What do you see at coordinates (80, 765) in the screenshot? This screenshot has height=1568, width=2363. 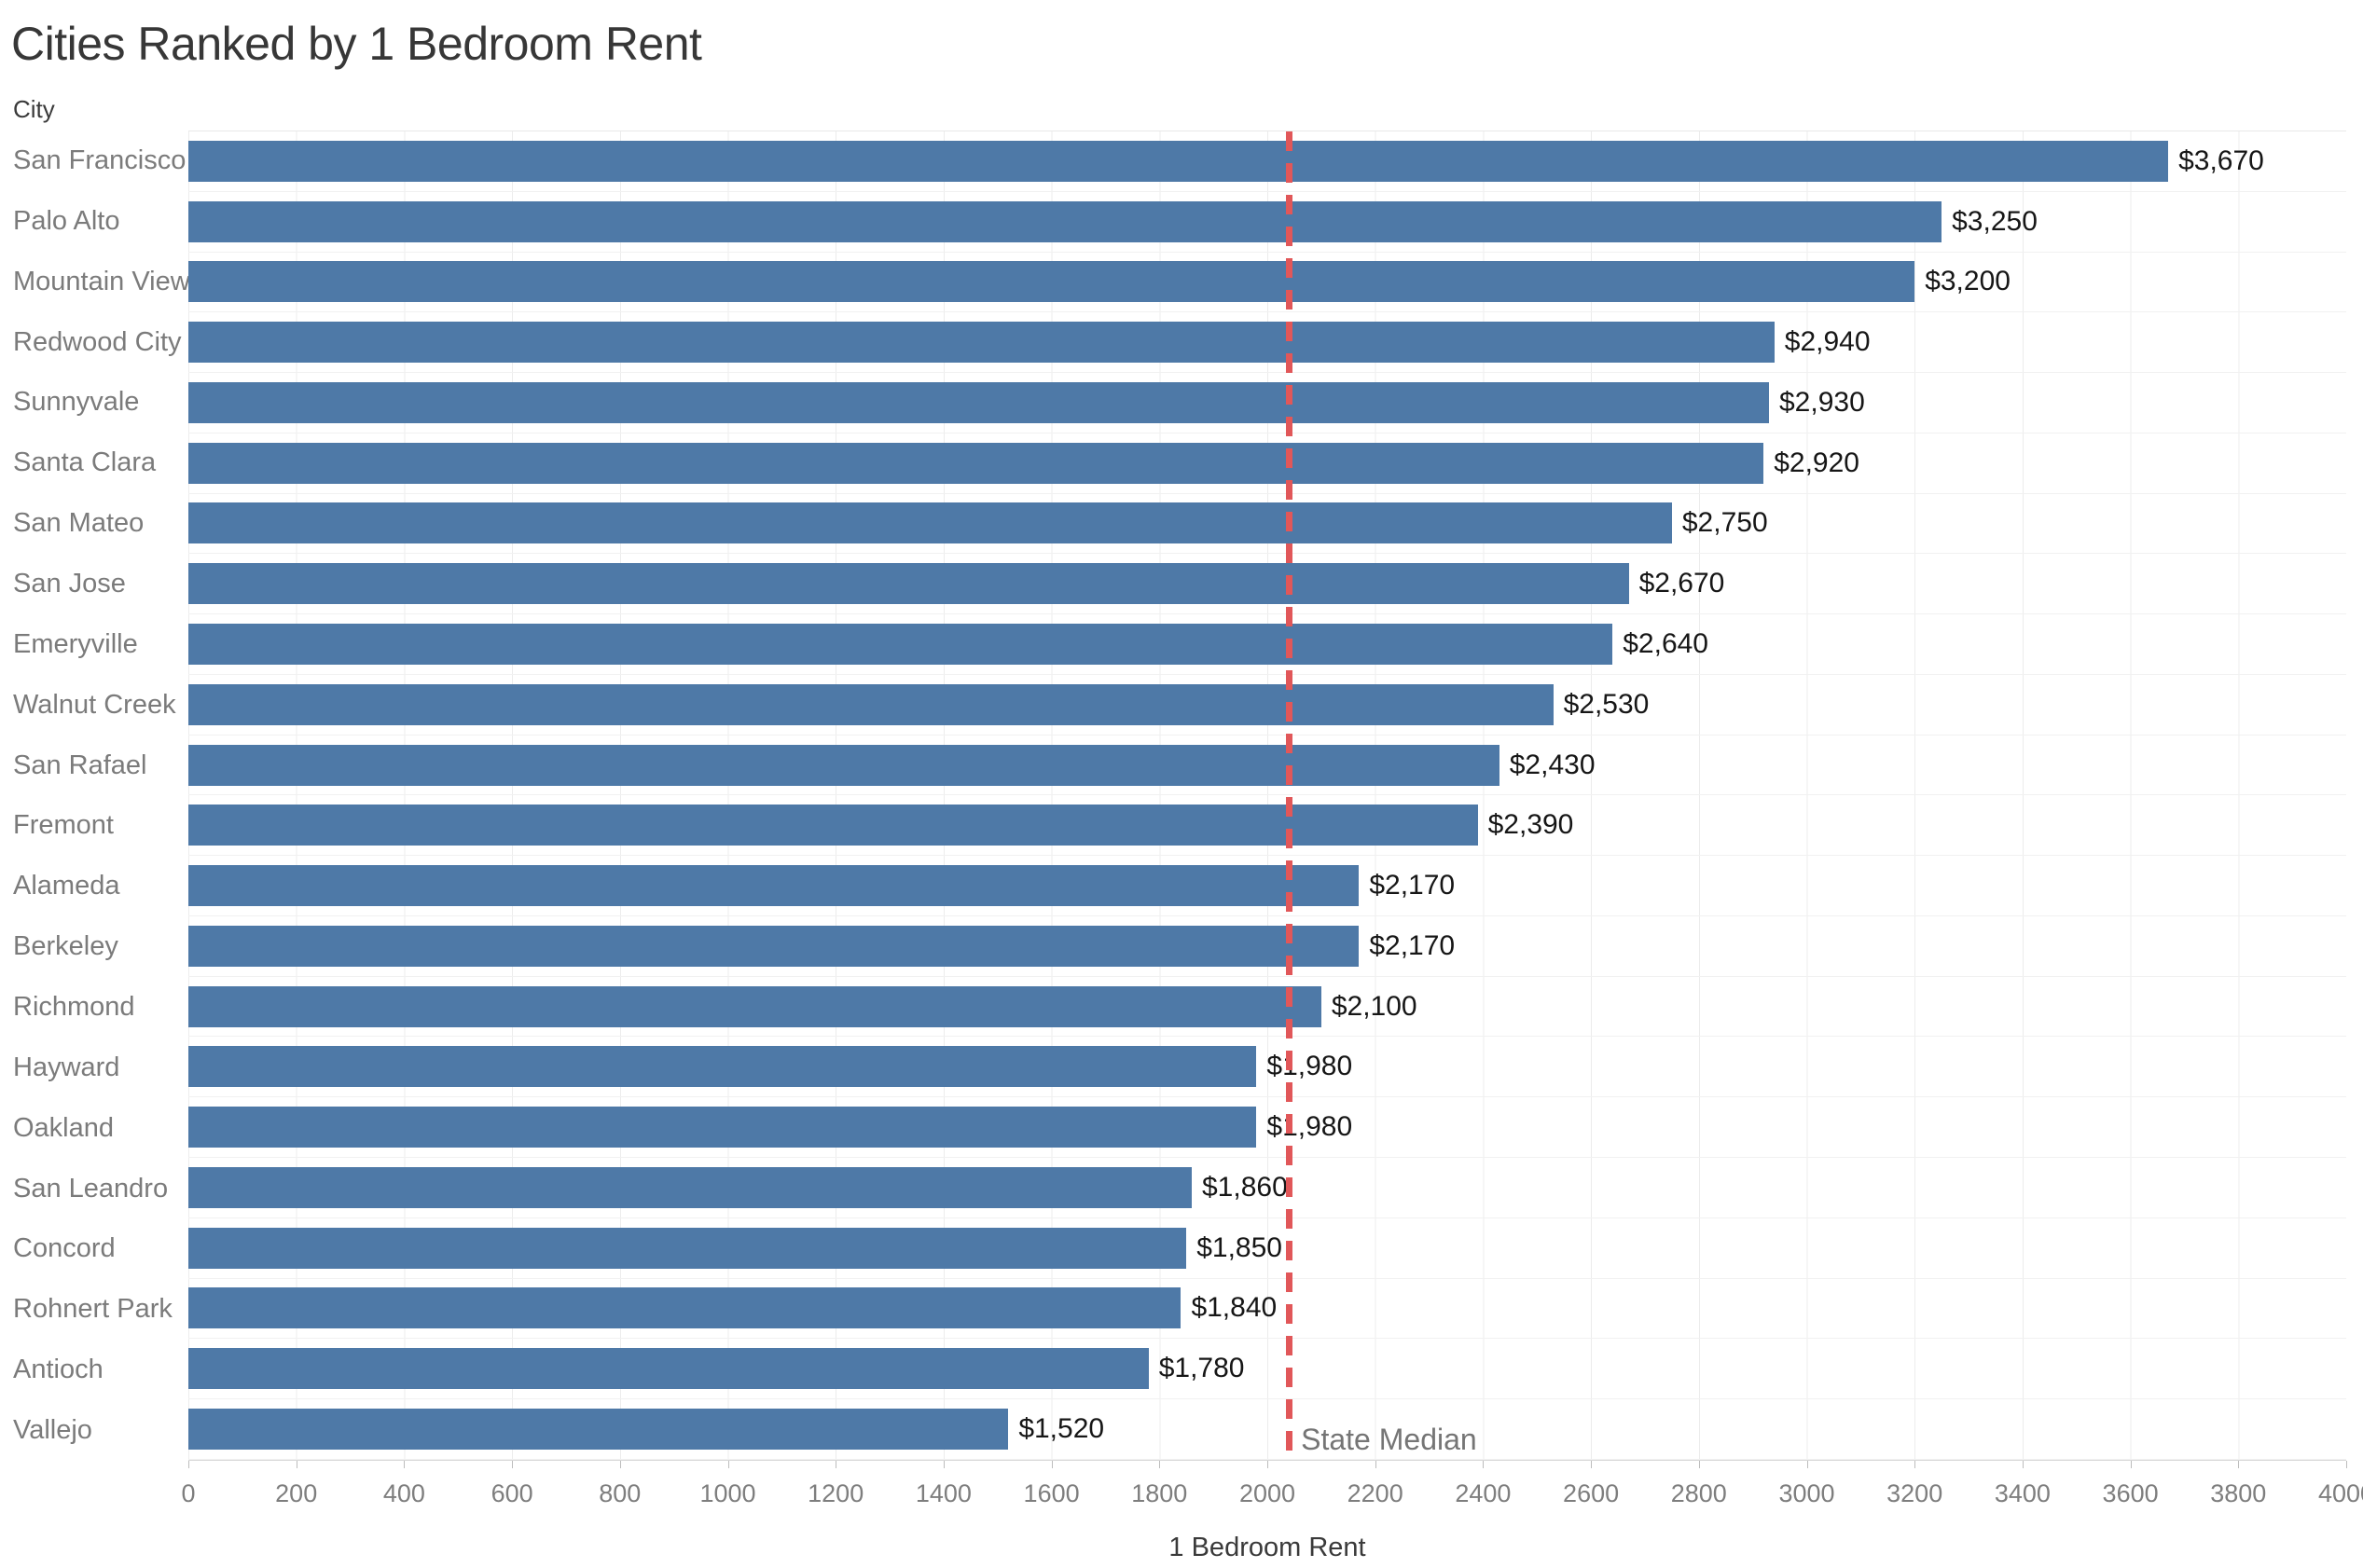 I see `row-label-san-rafael: San Rafael` at bounding box center [80, 765].